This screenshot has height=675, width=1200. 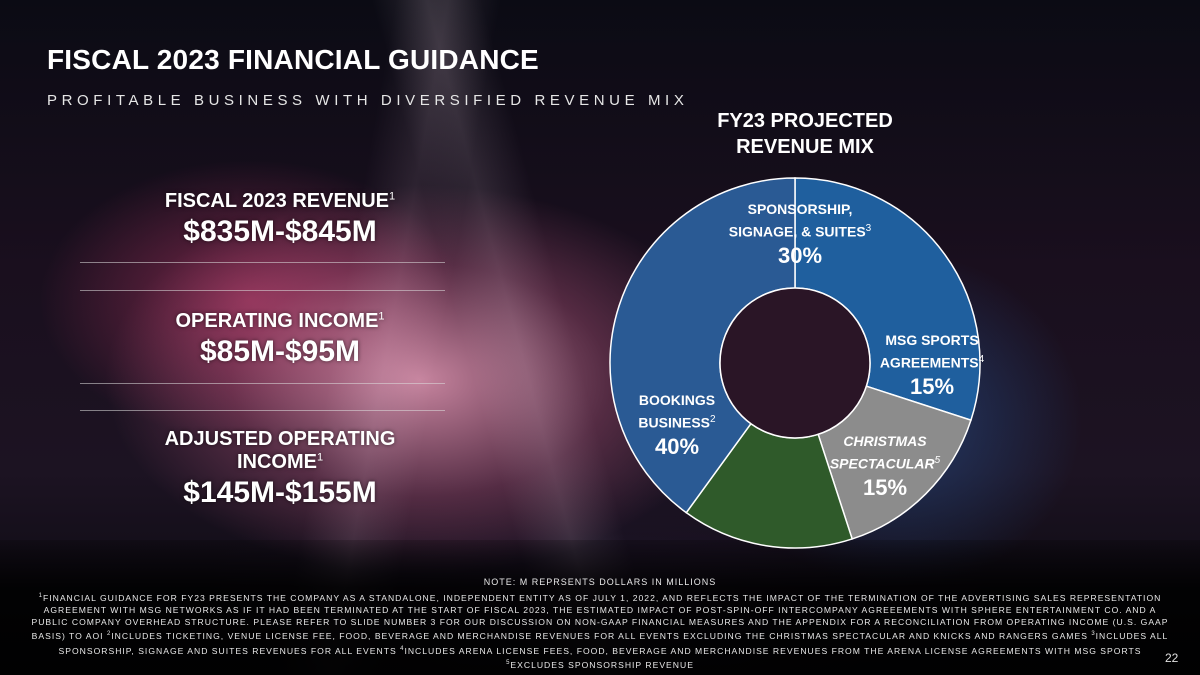 I want to click on footnote-1-mark: 1, so click(x=40, y=596).